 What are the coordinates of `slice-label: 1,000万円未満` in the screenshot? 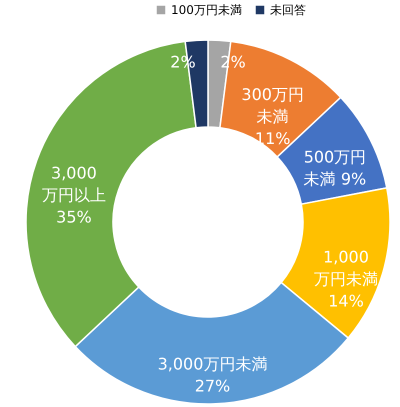 It's located at (346, 267).